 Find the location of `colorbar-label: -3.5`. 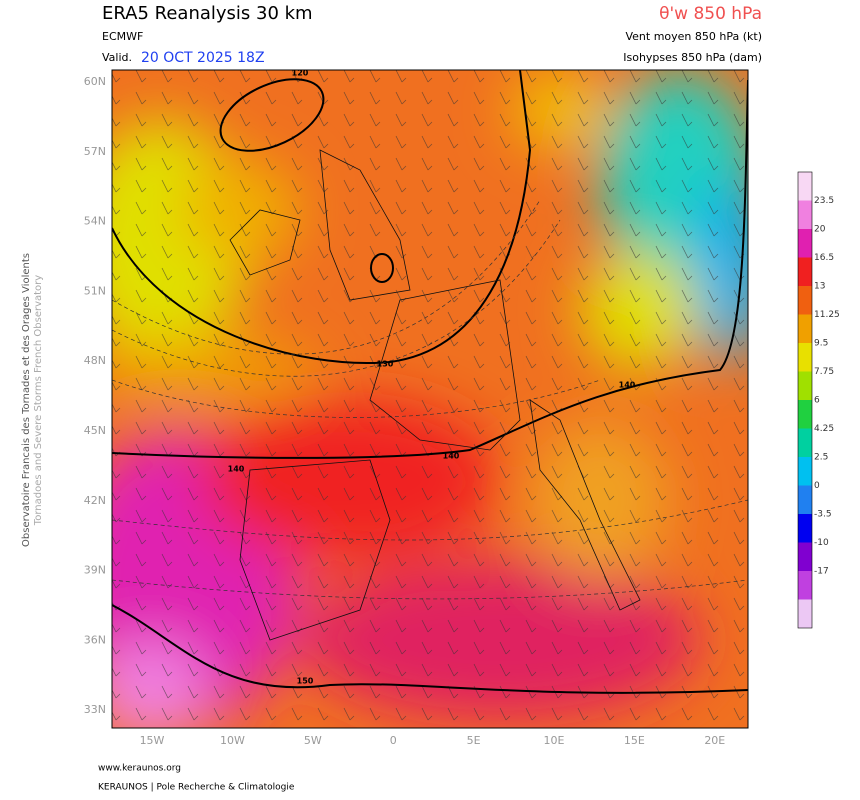

colorbar-label: -3.5 is located at coordinates (823, 515).